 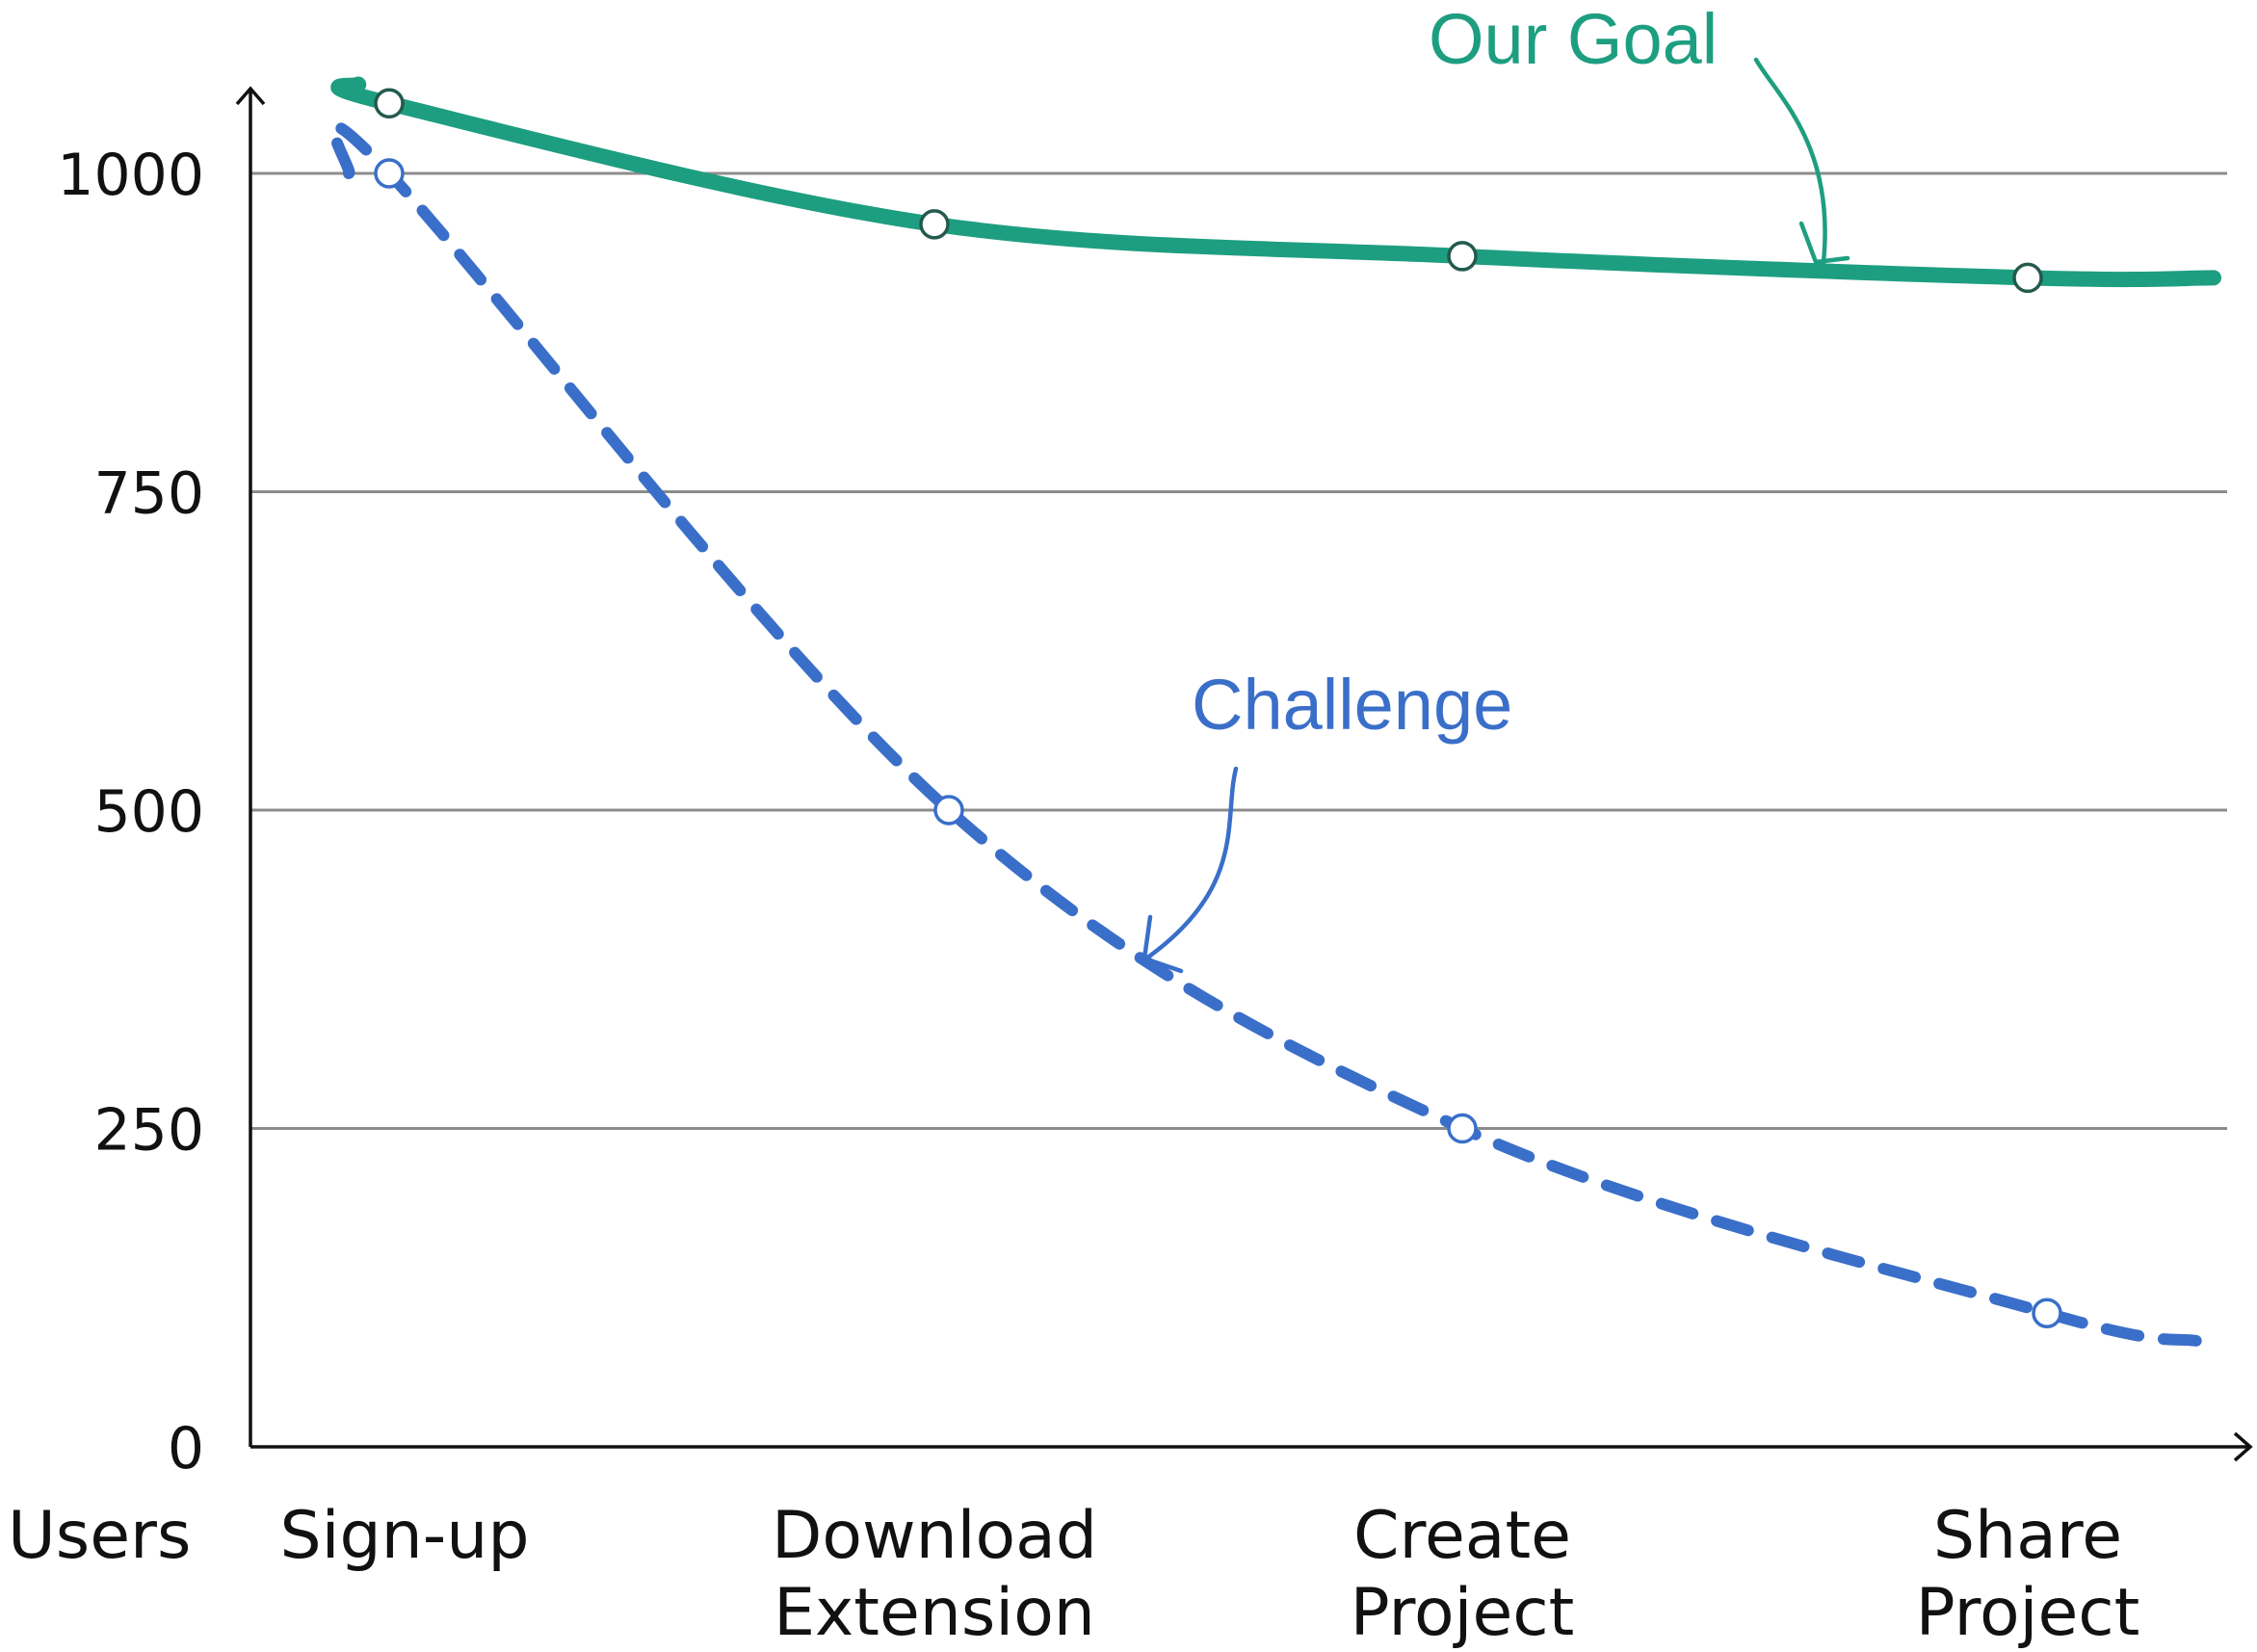 I want to click on x-axis, so click(x=1251, y=1446).